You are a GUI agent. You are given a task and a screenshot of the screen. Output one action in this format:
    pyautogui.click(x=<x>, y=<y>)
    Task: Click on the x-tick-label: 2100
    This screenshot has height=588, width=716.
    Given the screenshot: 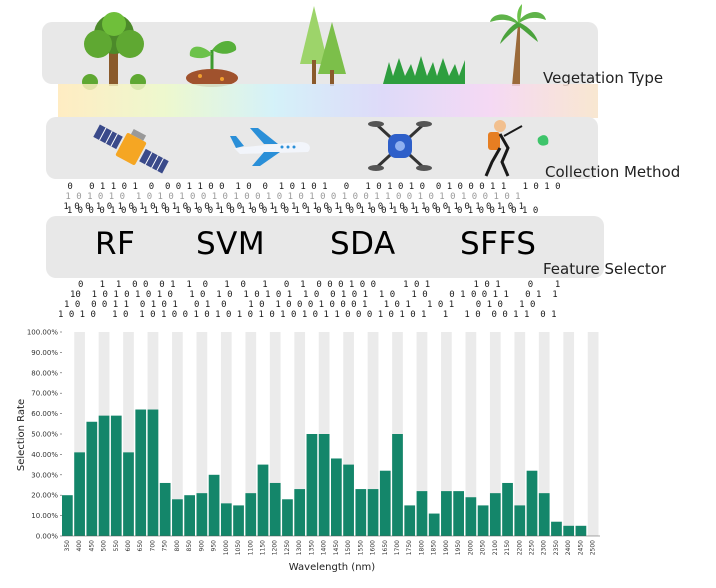 What is the action you would take?
    pyautogui.click(x=495, y=547)
    